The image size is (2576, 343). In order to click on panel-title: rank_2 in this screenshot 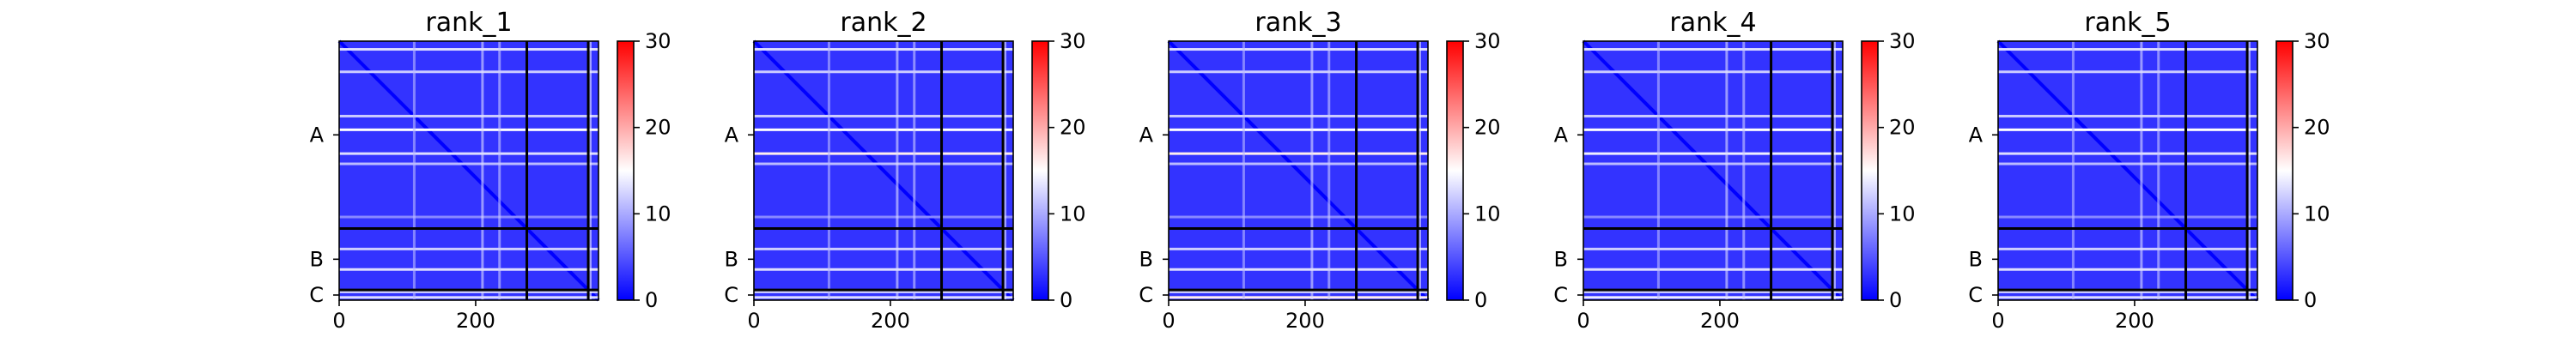, I will do `click(884, 23)`.